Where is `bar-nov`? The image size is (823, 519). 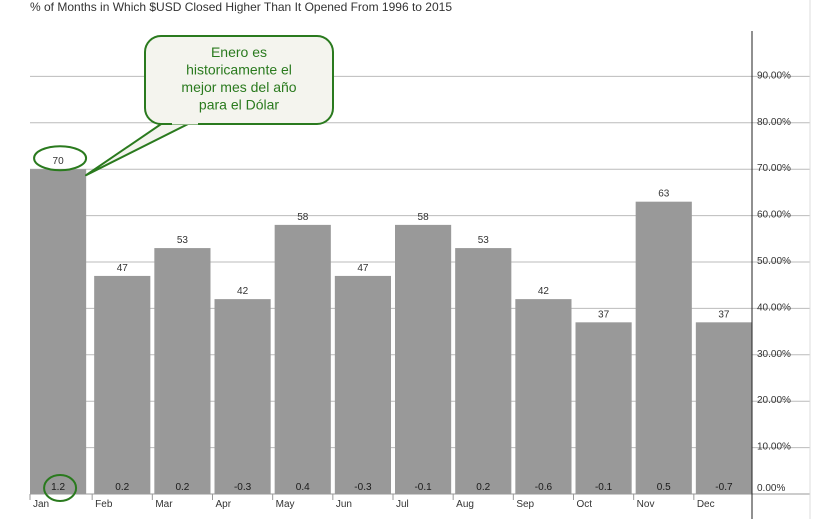 bar-nov is located at coordinates (663, 347).